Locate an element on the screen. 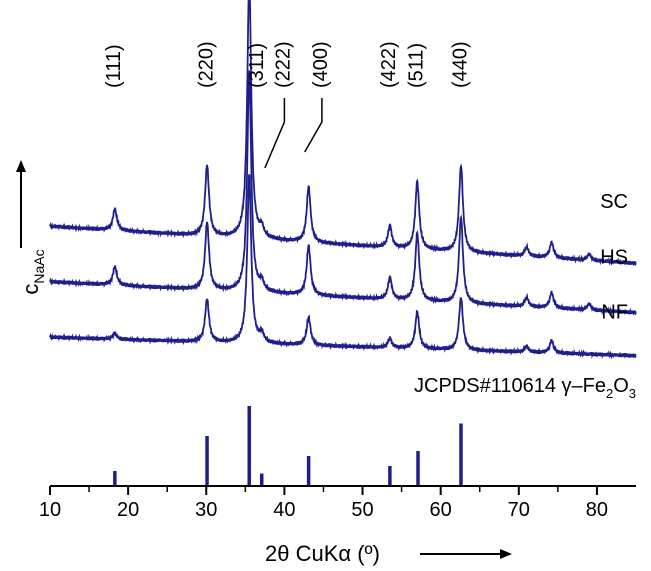 Image resolution: width=651 pixels, height=571 pixels. plane-label: (422) is located at coordinates (389, 64).